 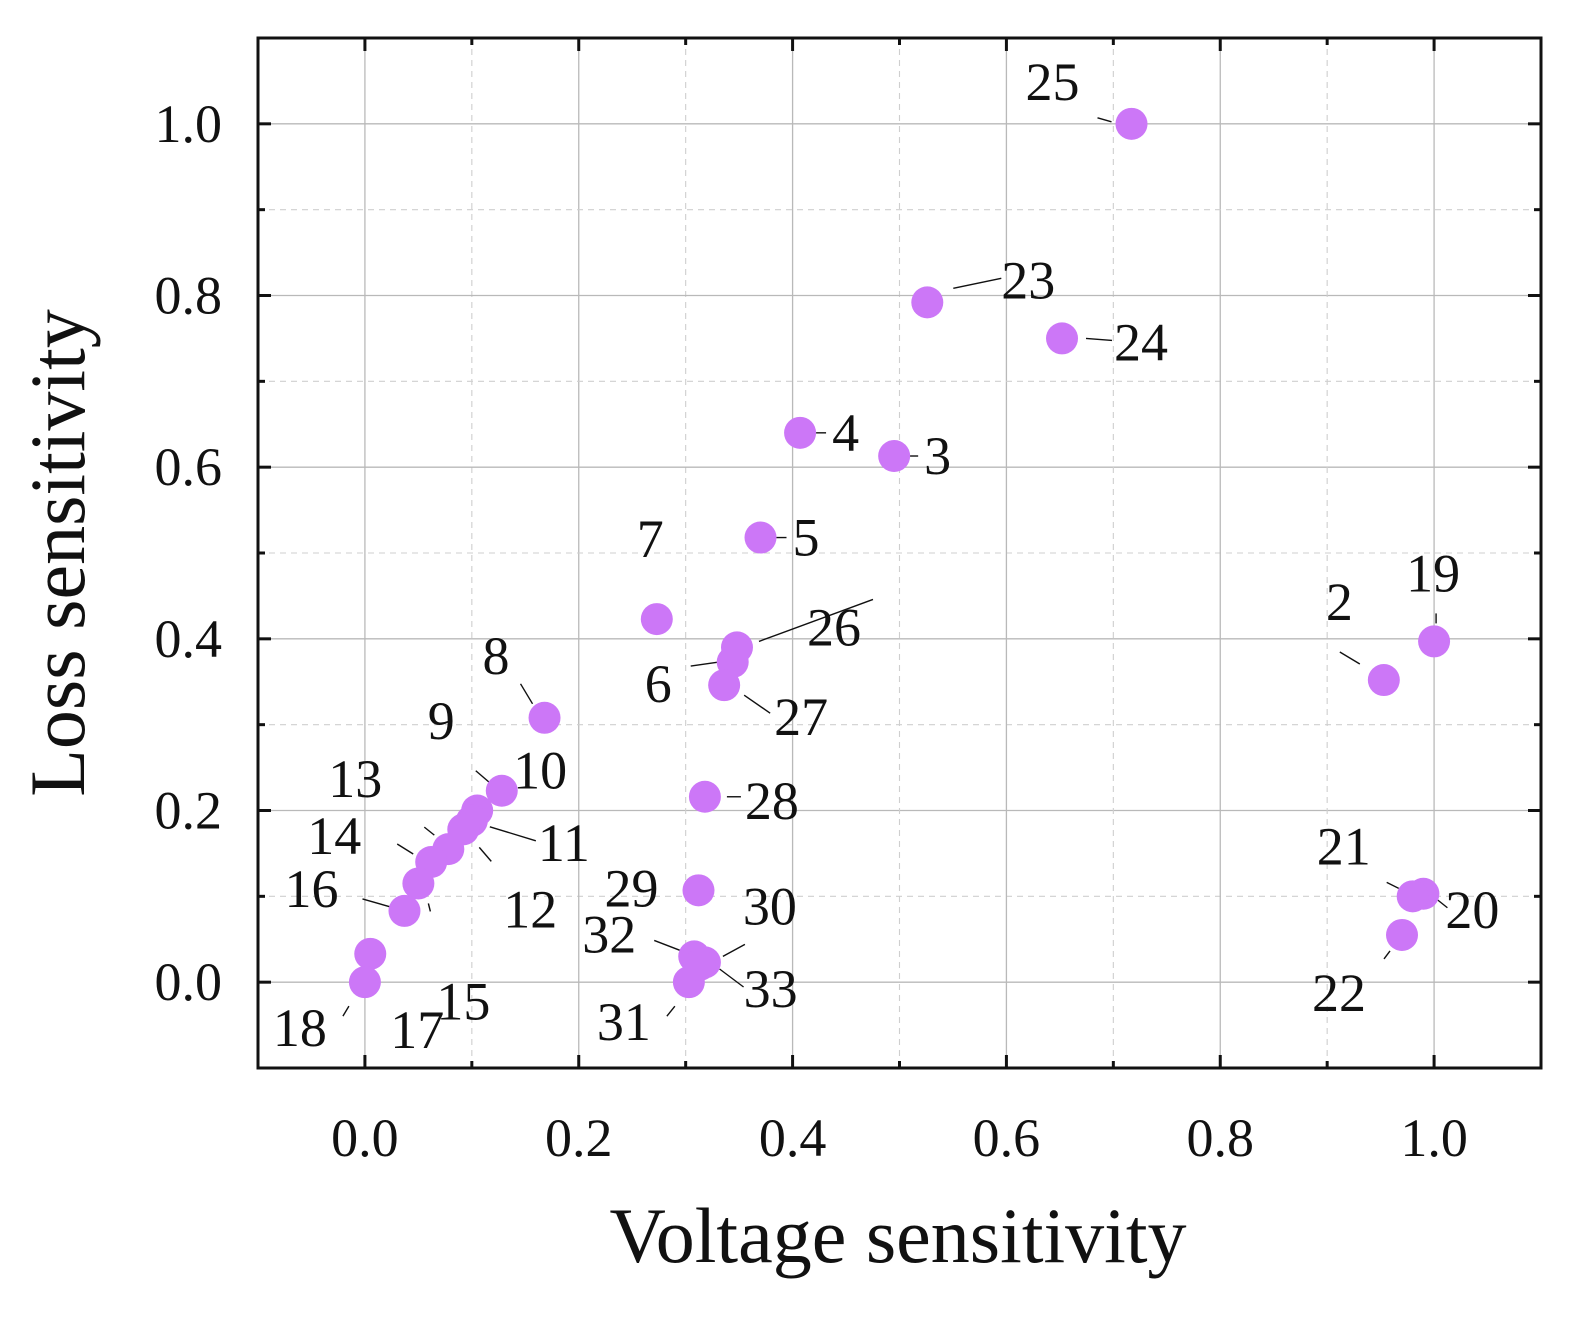 I want to click on point-label: 20, so click(x=1472, y=910).